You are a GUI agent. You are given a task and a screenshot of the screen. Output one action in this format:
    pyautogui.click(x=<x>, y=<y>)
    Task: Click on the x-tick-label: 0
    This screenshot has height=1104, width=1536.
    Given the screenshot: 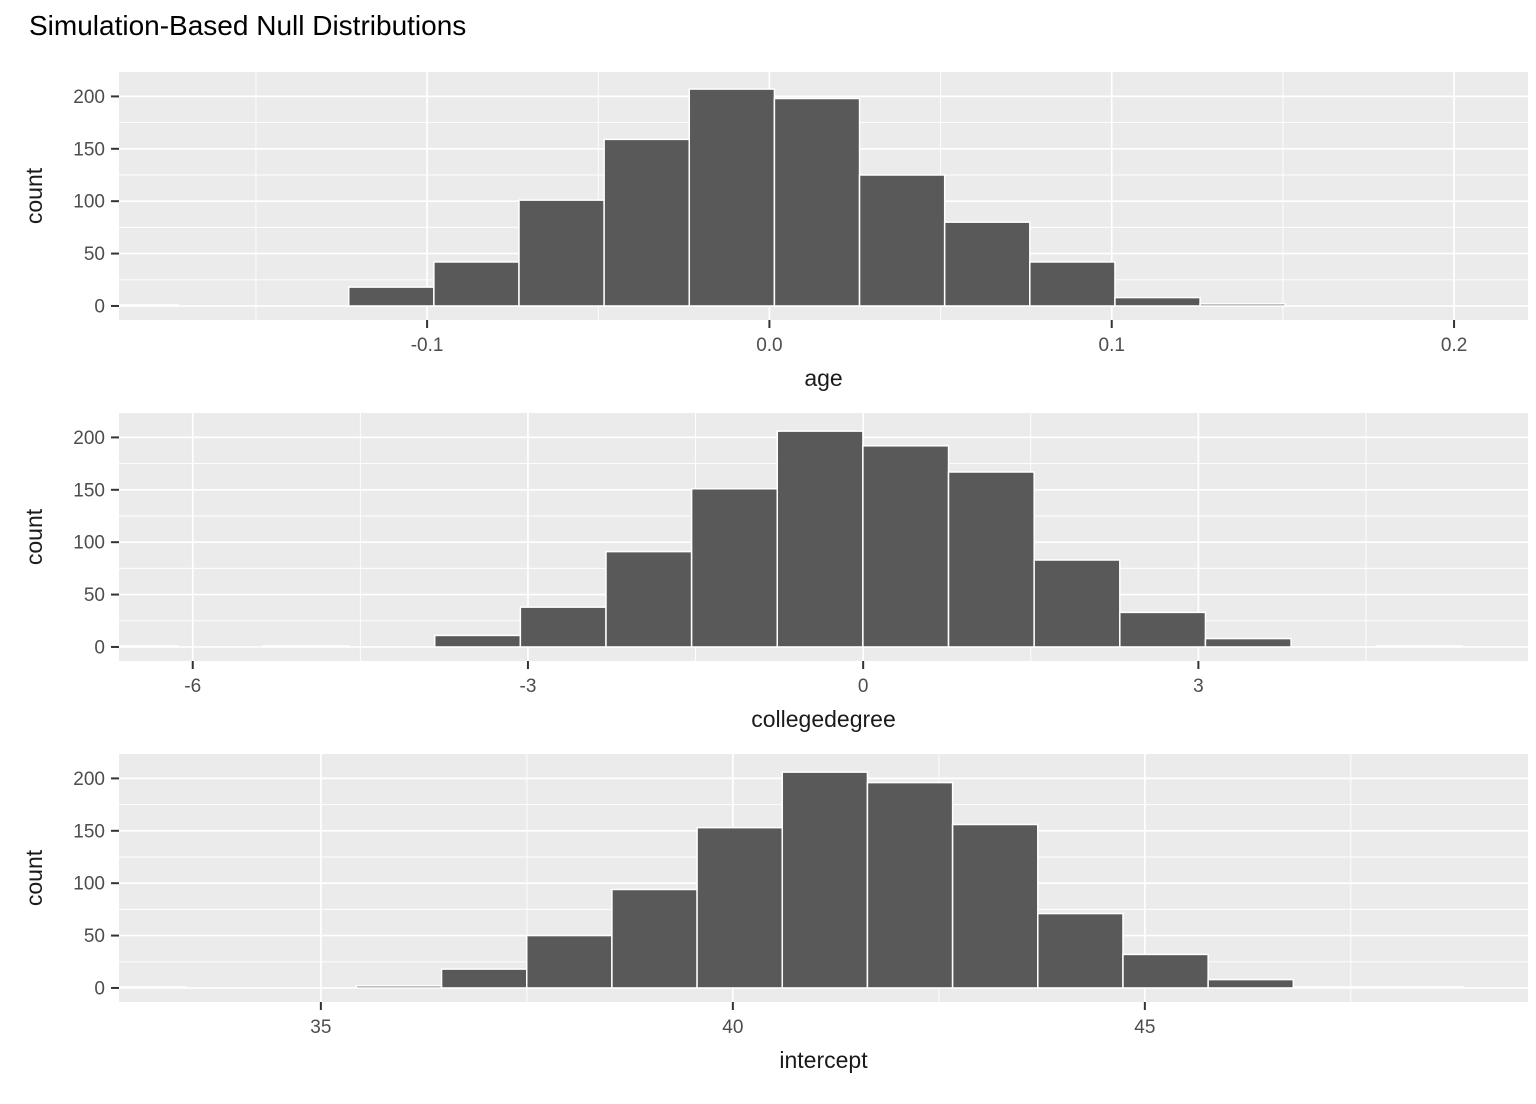 What is the action you would take?
    pyautogui.click(x=863, y=686)
    